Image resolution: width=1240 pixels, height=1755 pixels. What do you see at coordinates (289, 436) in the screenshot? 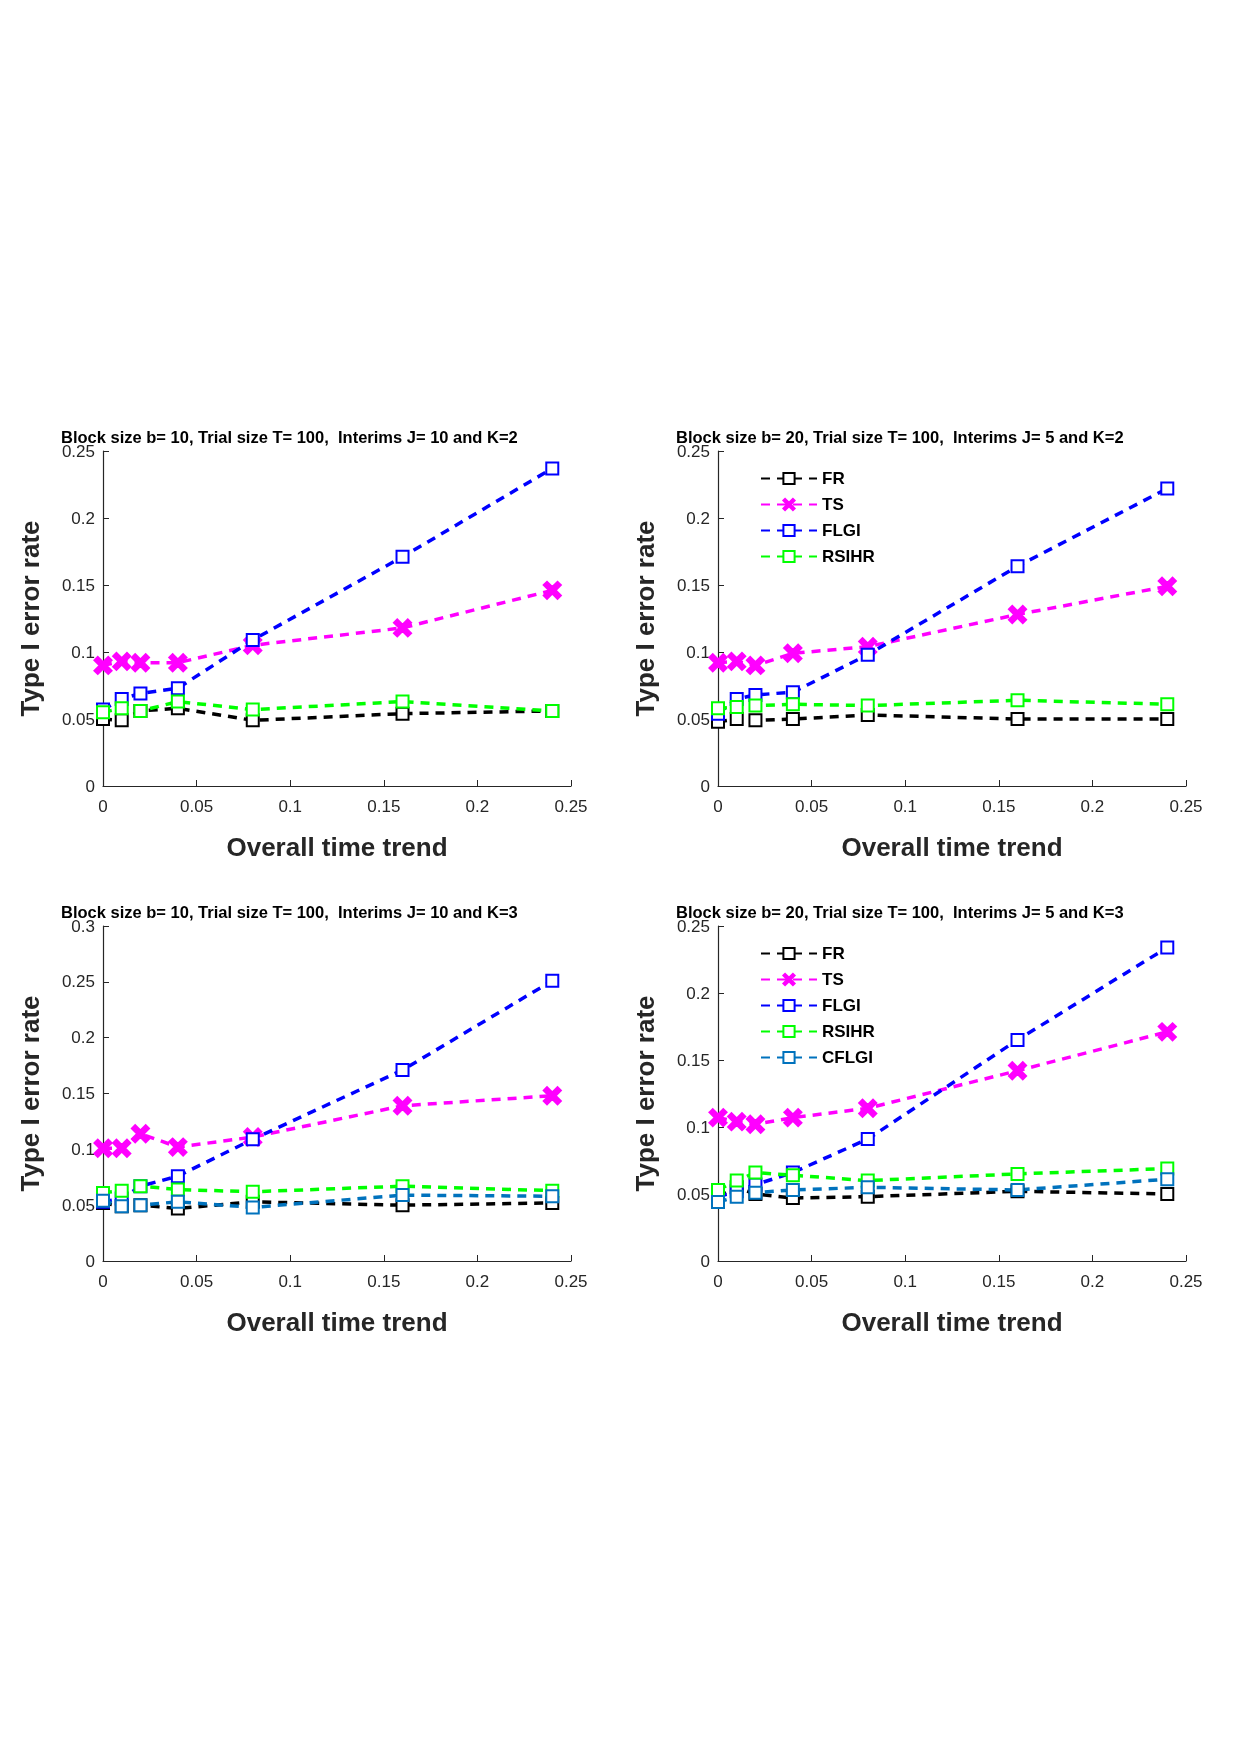
I see `chart-title: Block size b= 10, Trial size T= 100, Interims J= 10 and K=2` at bounding box center [289, 436].